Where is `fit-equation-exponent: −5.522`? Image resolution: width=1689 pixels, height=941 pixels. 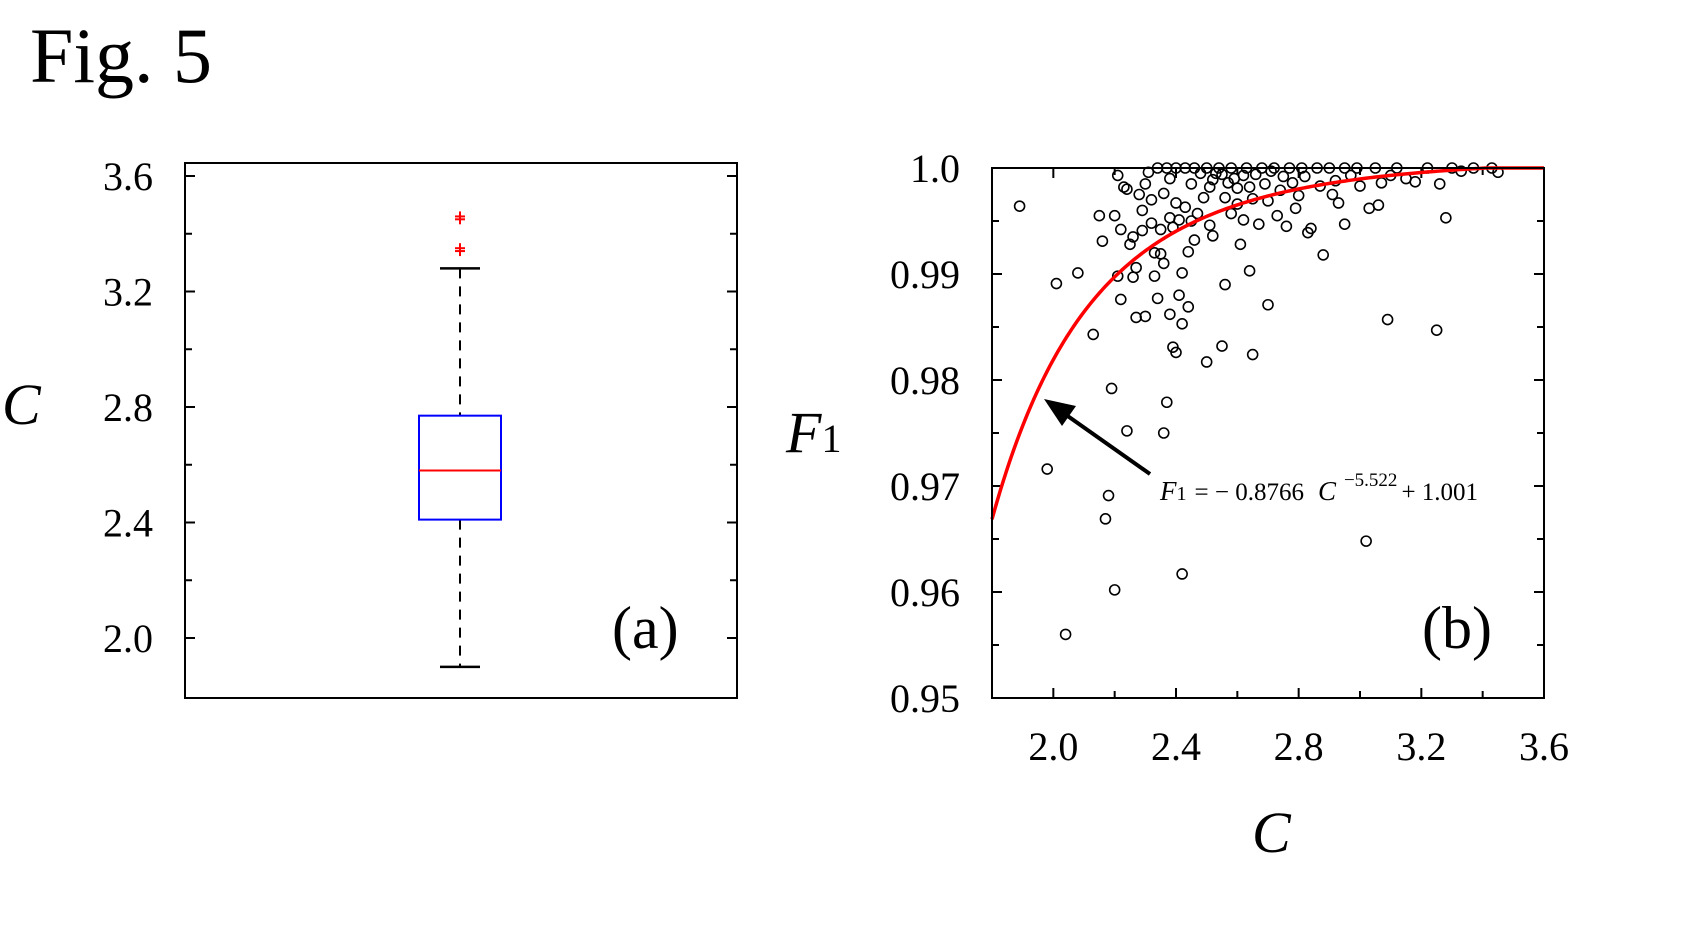 fit-equation-exponent: −5.522 is located at coordinates (1370, 480).